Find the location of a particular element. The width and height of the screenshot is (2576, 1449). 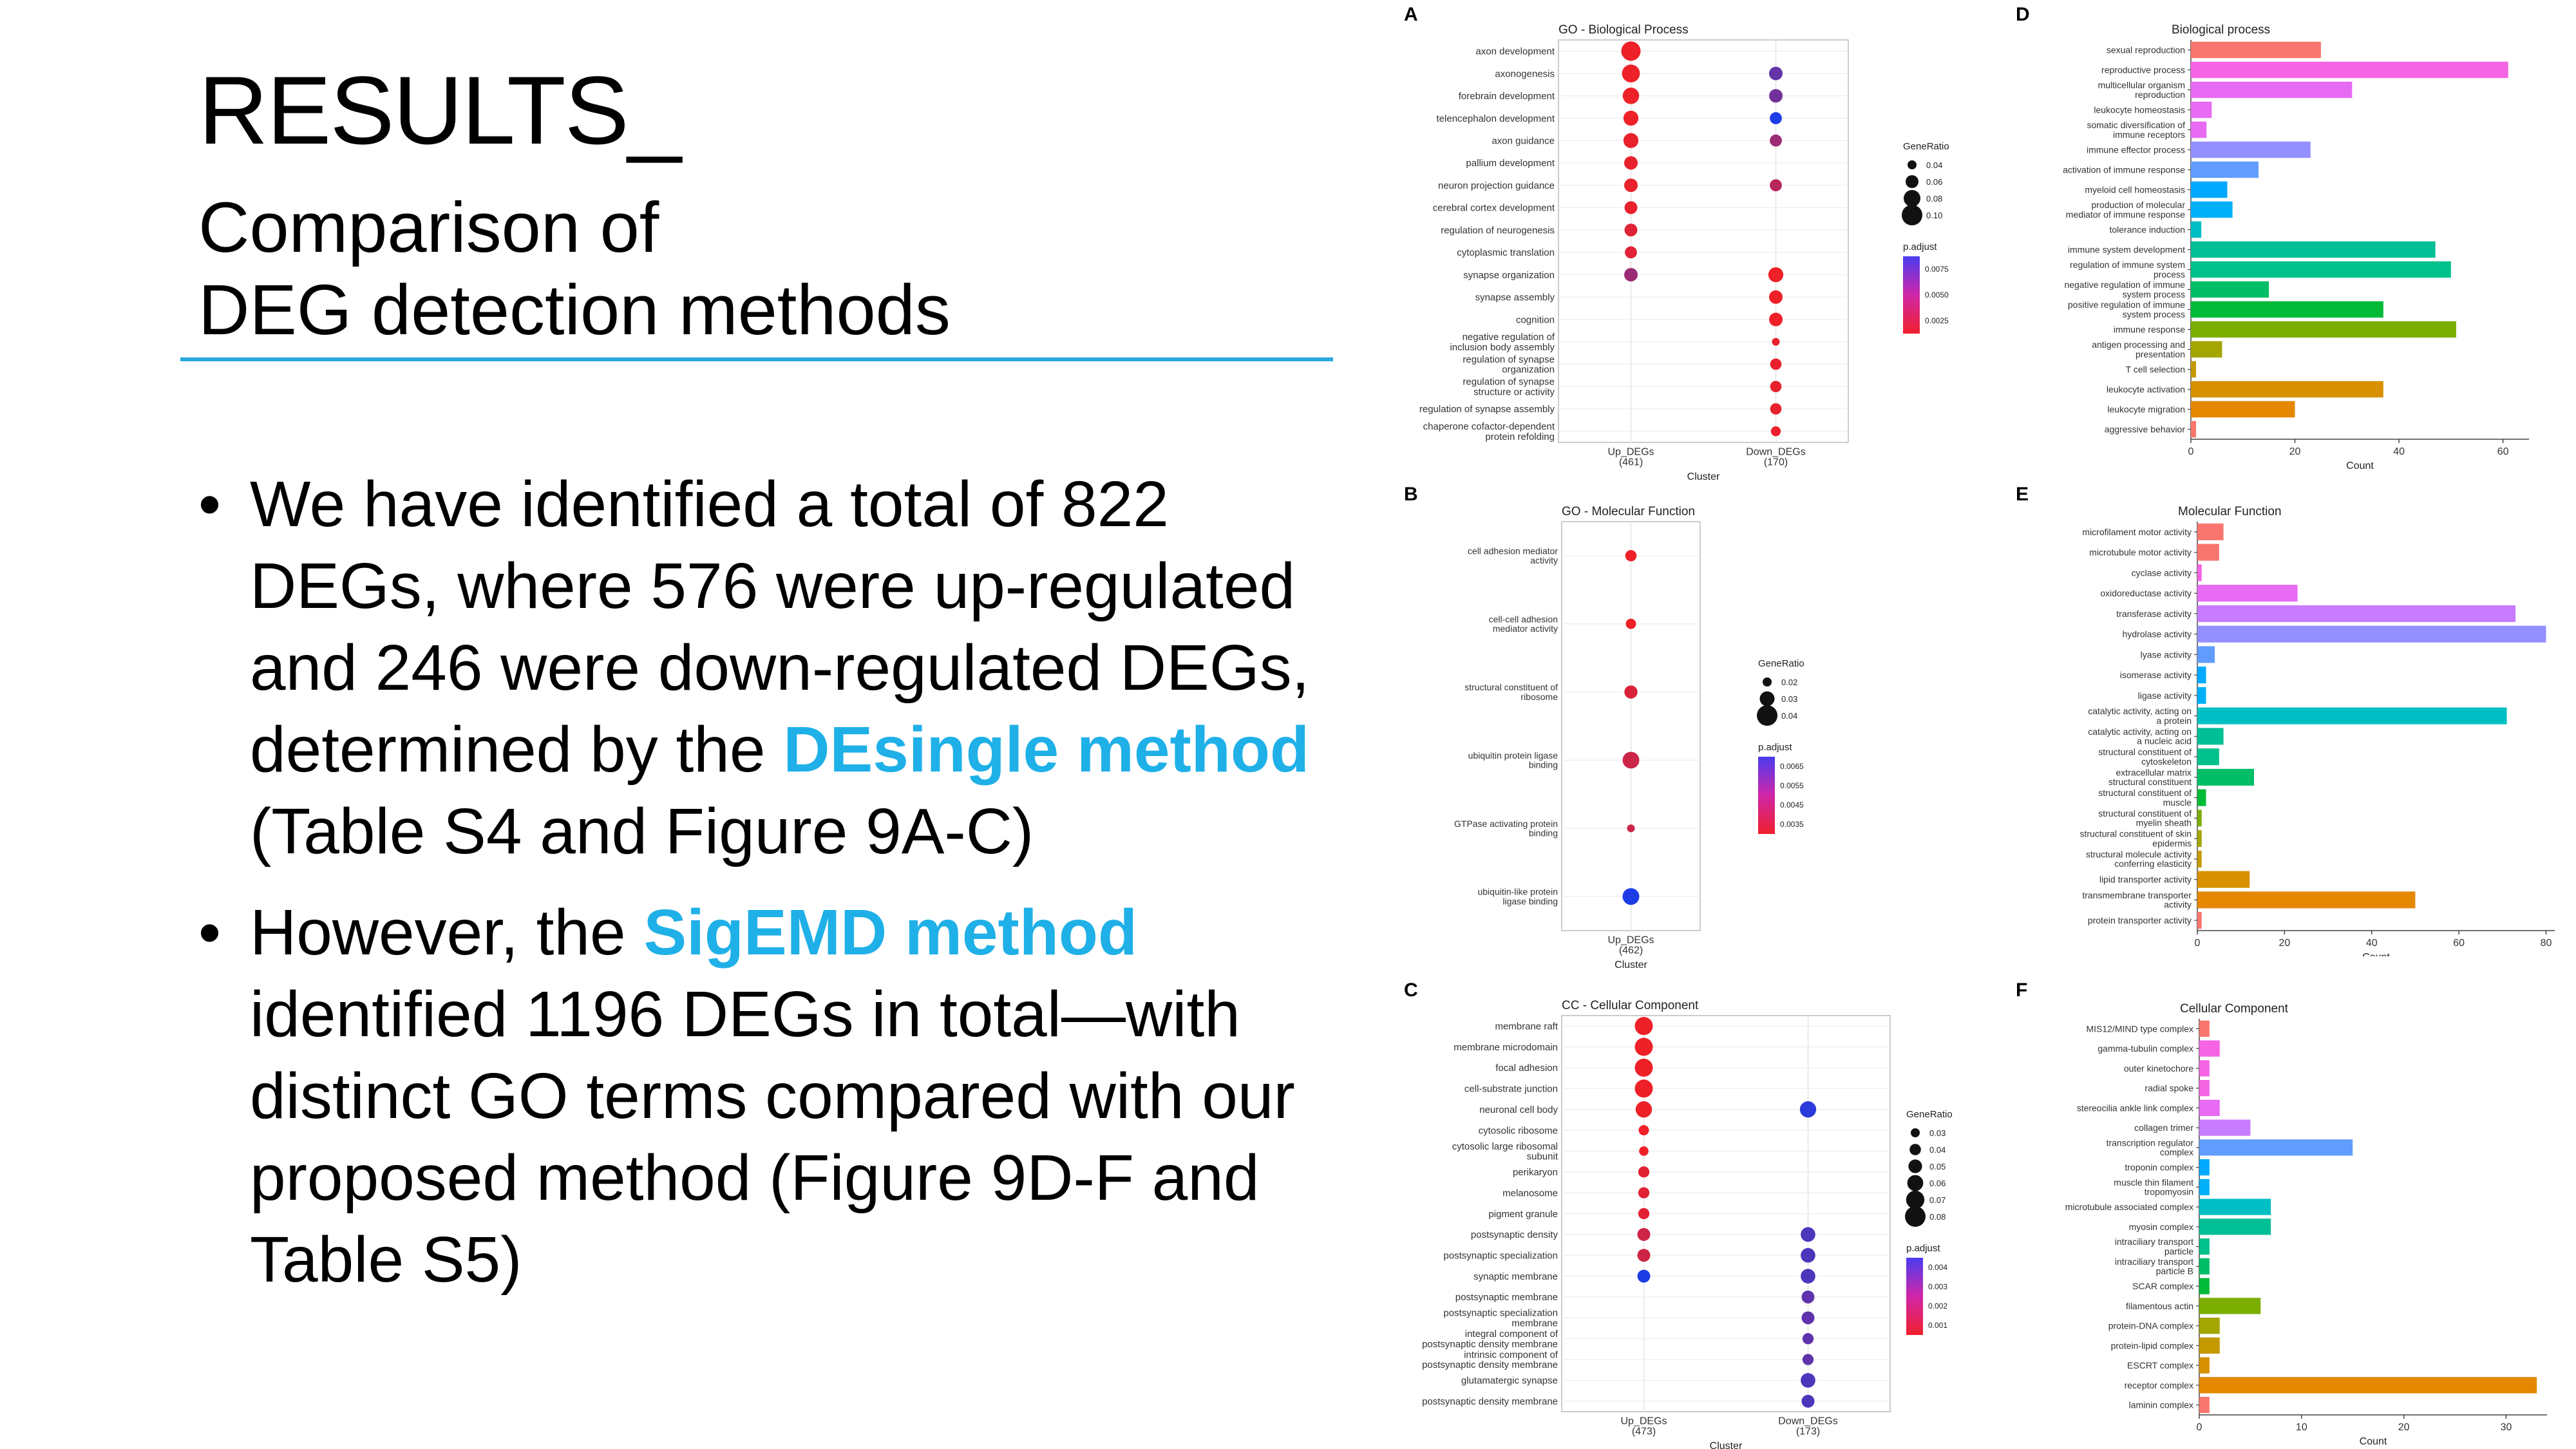

y-tick-label: glutamatergic synapse is located at coordinates (1510, 1382).